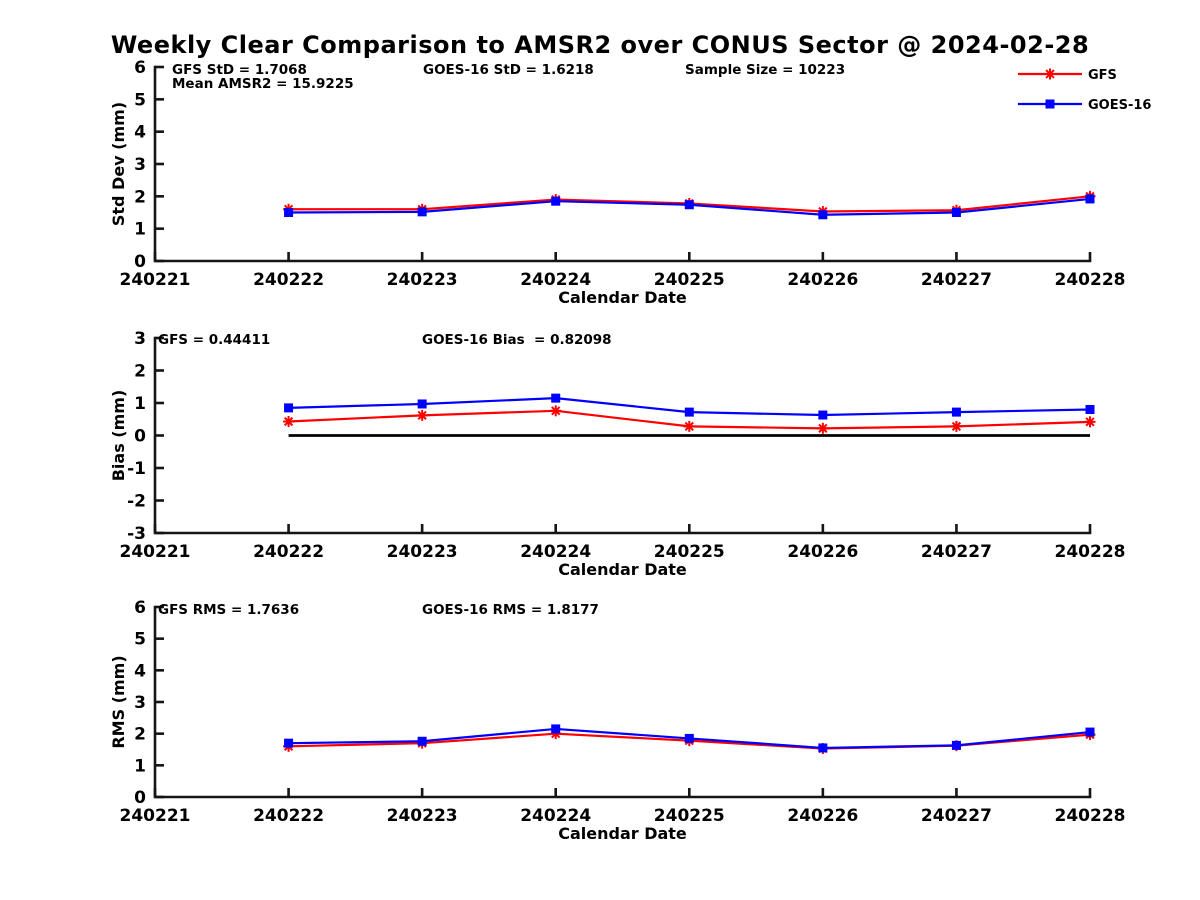  What do you see at coordinates (508, 70) in the screenshot?
I see `annotation-std-dev-mm-1: GOES-16 StD = 1.6218` at bounding box center [508, 70].